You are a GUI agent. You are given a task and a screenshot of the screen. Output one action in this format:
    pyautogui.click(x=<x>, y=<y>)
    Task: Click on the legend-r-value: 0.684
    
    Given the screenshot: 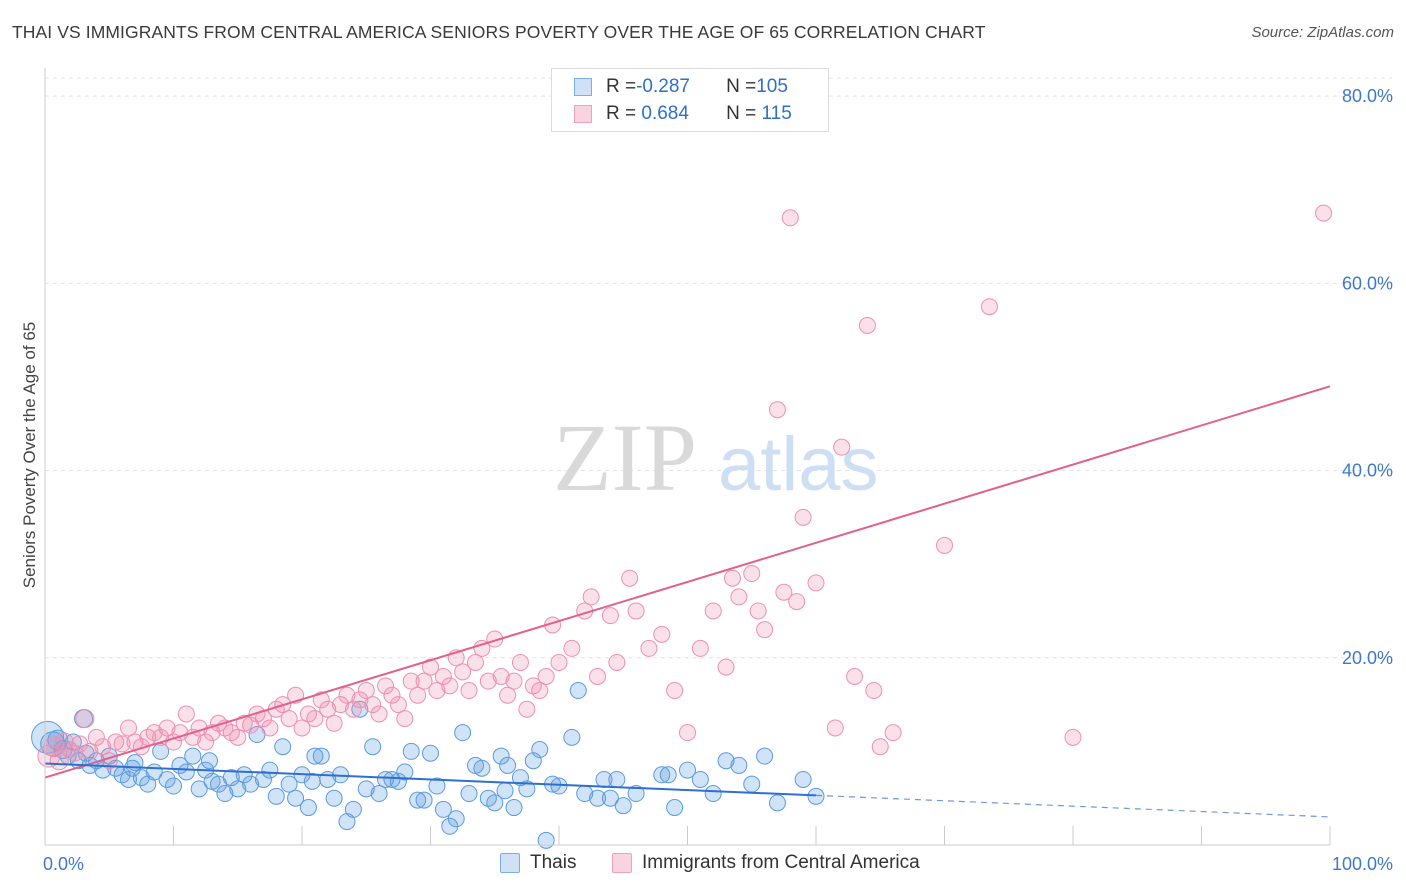 What is the action you would take?
    pyautogui.click(x=662, y=113)
    